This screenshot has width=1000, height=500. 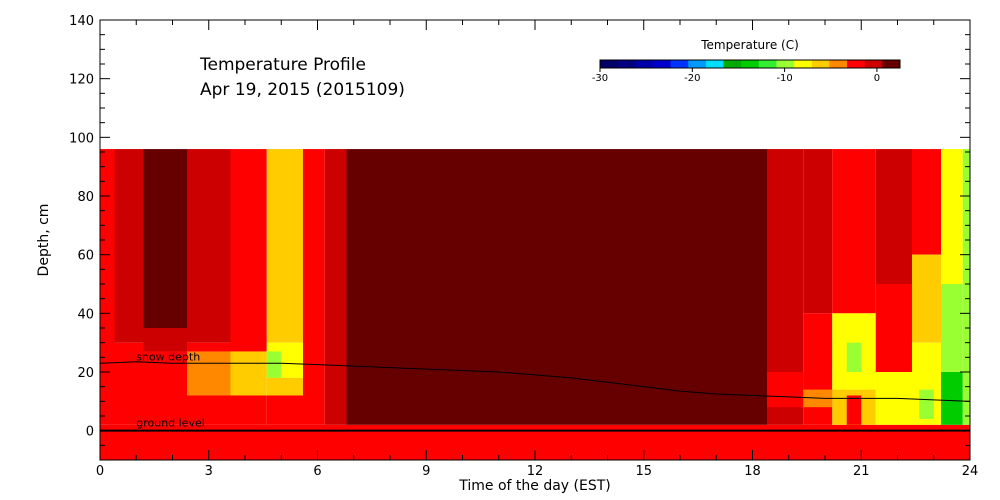 I want to click on x-tick-label: 15, so click(x=643, y=471).